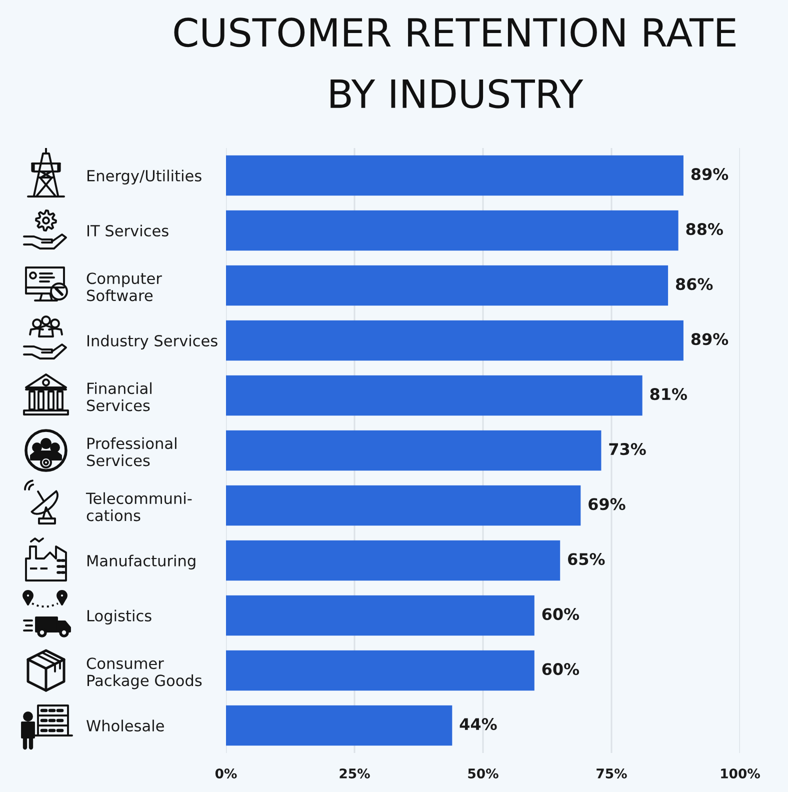 The height and width of the screenshot is (792, 788). What do you see at coordinates (226, 773) in the screenshot?
I see `x-tick-label: 0%` at bounding box center [226, 773].